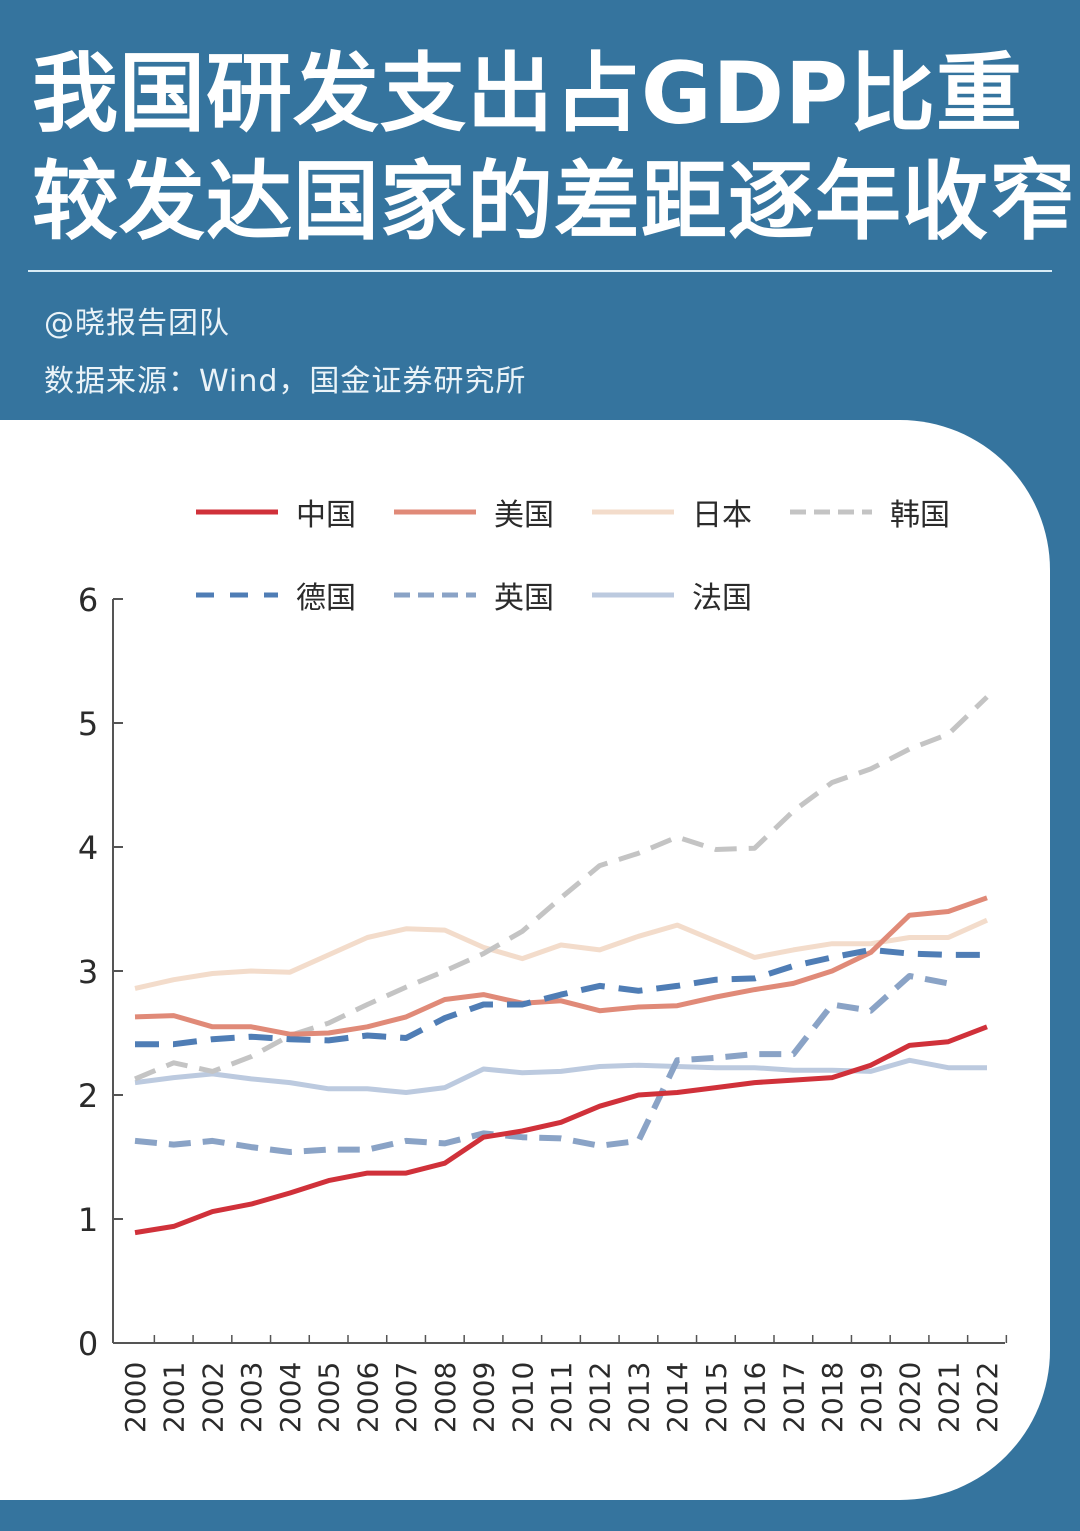 The image size is (1080, 1531). Describe the element at coordinates (716, 1397) in the screenshot. I see `x-tick-label: 2015` at that location.